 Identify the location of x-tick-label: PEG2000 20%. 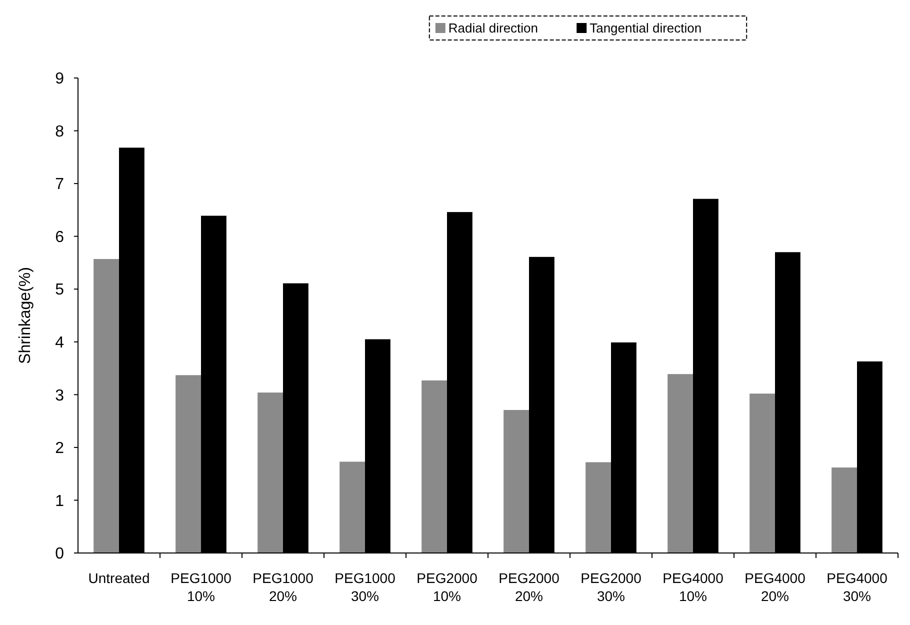
(529, 587).